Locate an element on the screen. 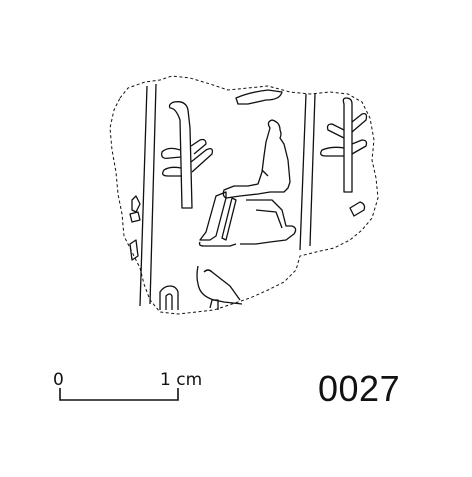 This screenshot has width=472, height=477. scale-bar-start-label: 0 is located at coordinates (58, 380).